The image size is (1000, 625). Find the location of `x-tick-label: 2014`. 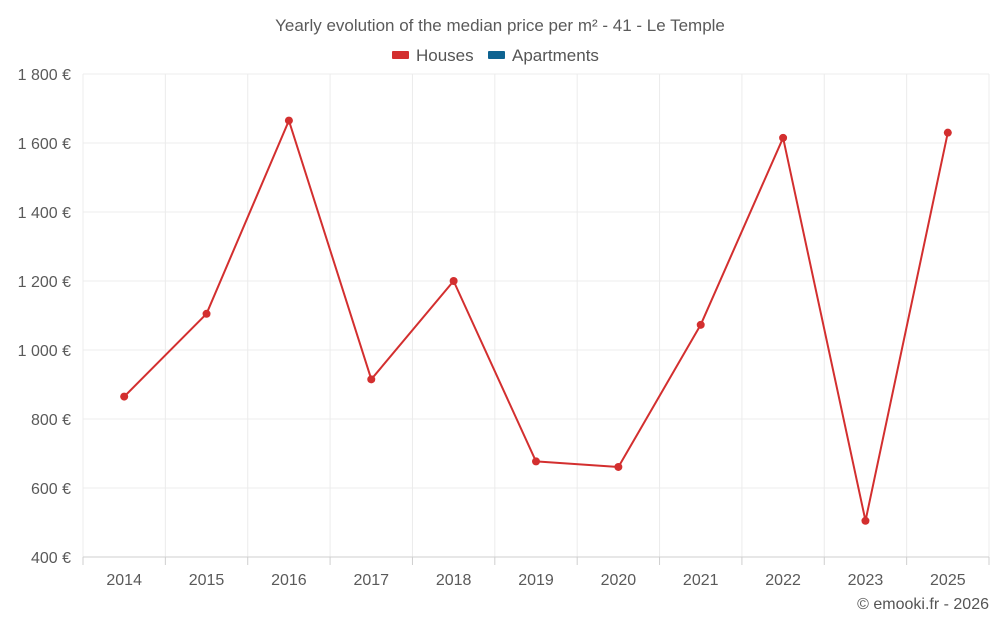

x-tick-label: 2014 is located at coordinates (124, 580).